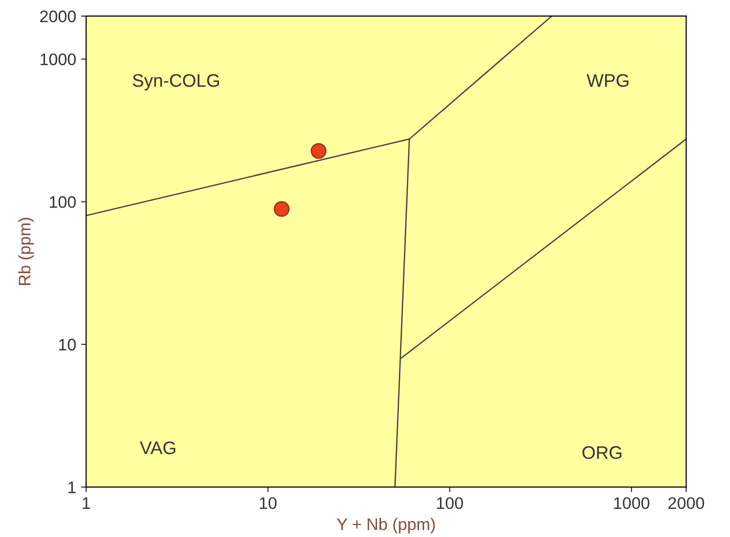 This screenshot has height=537, width=730. Describe the element at coordinates (607, 80) in the screenshot. I see `annotation: WPG` at that location.